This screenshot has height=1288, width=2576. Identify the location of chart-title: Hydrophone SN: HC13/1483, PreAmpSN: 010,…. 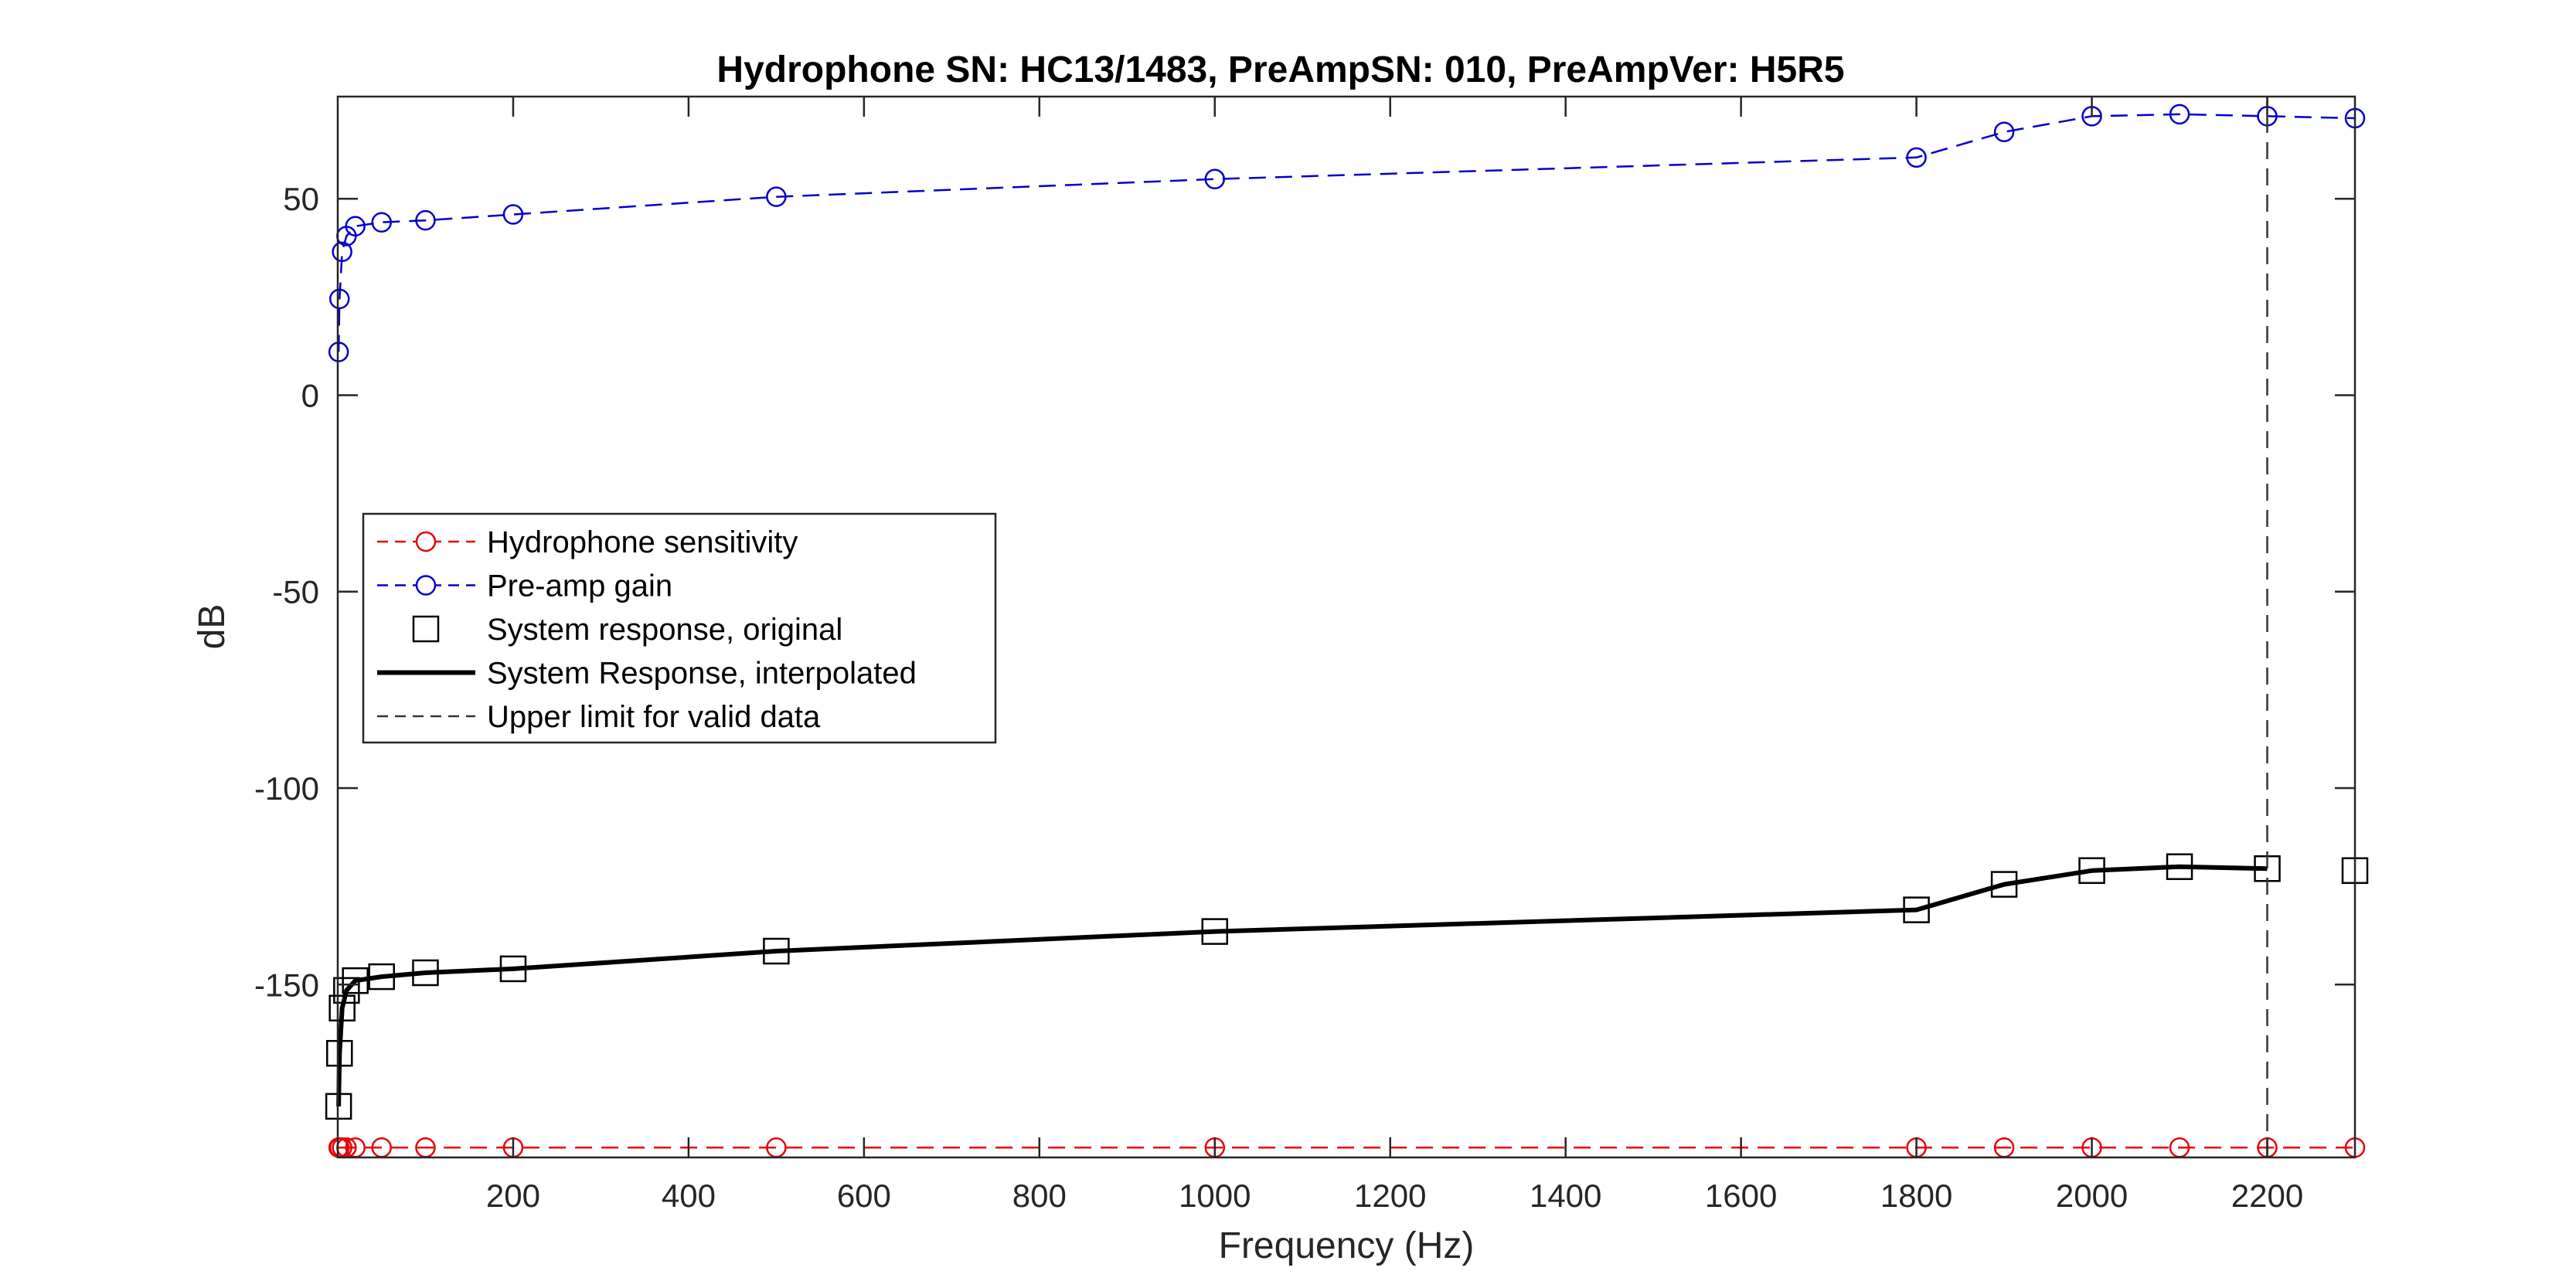
(1280, 69).